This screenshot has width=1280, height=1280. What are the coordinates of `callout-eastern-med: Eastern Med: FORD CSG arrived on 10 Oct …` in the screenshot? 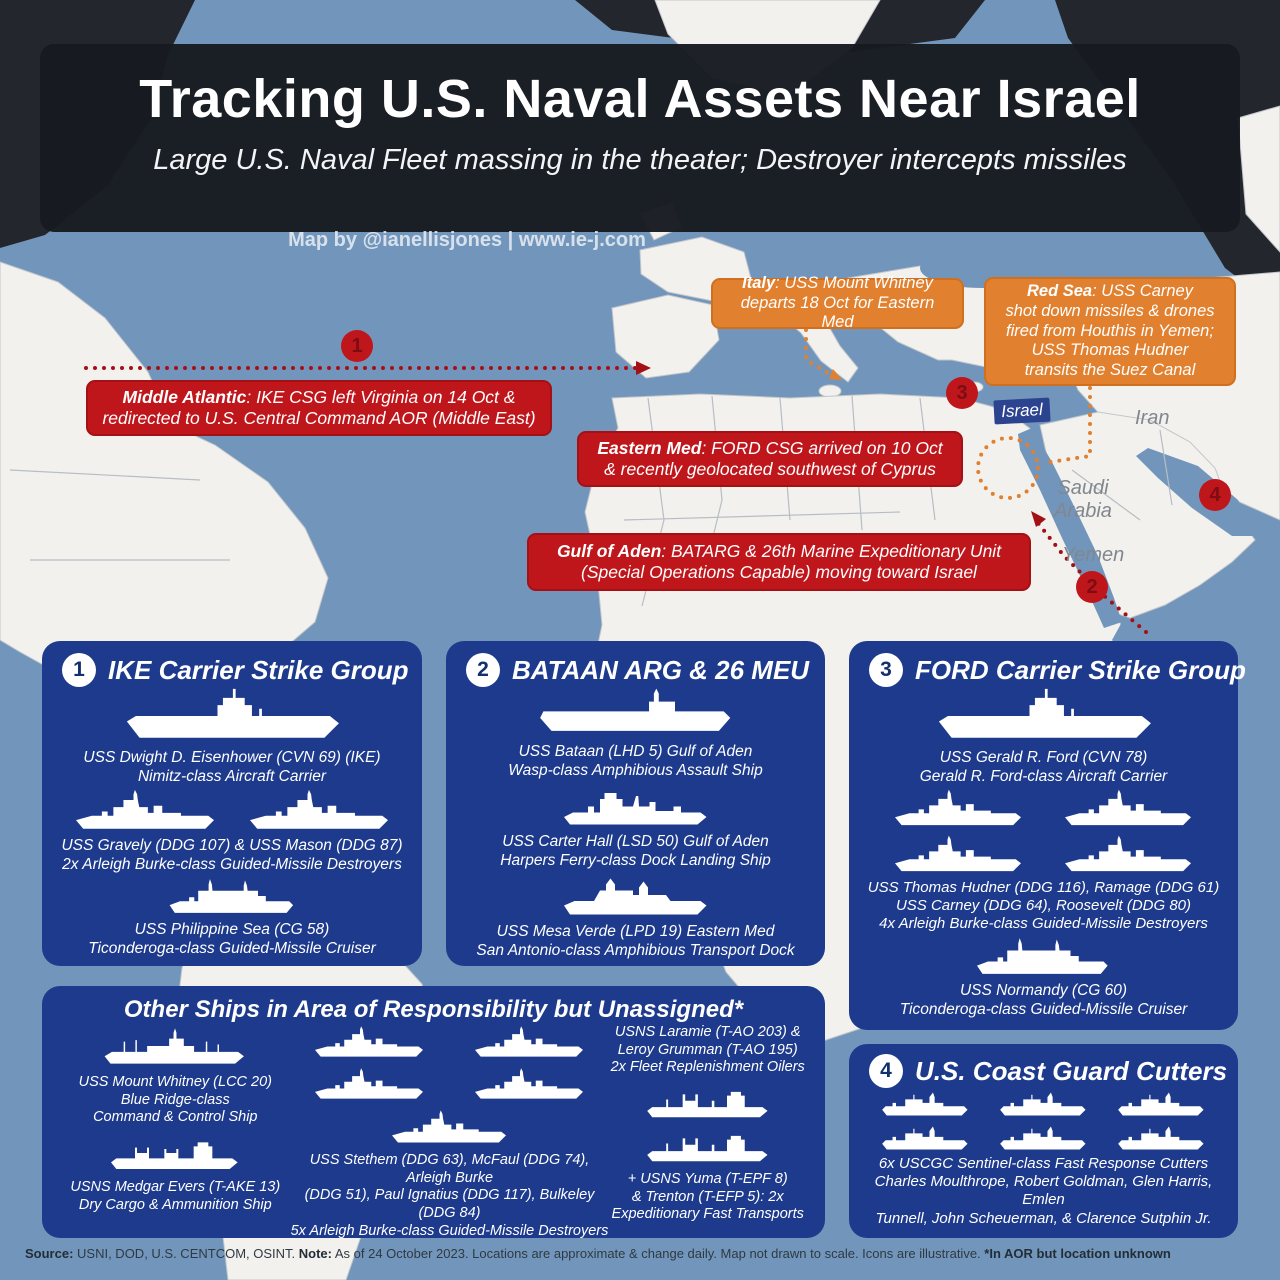 It's located at (770, 459).